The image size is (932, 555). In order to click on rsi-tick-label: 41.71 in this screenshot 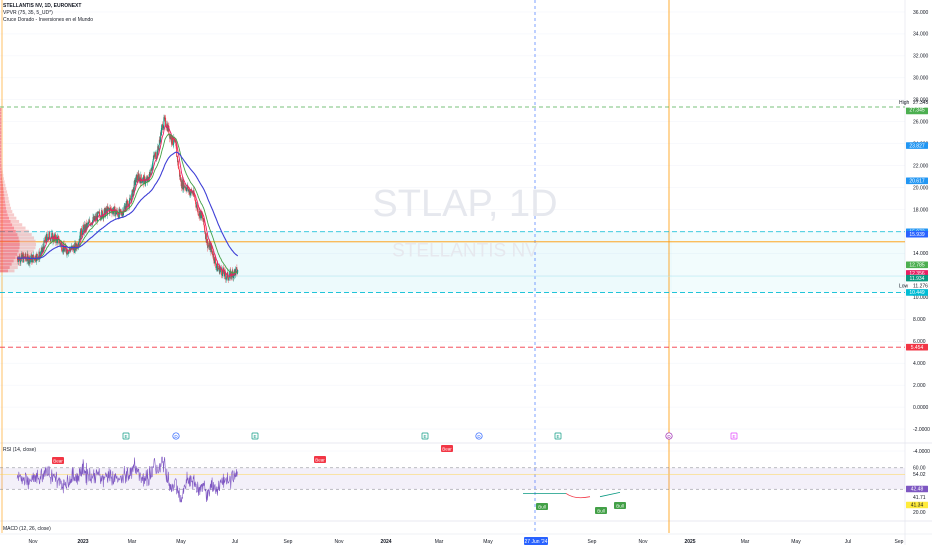, I will do `click(919, 498)`.